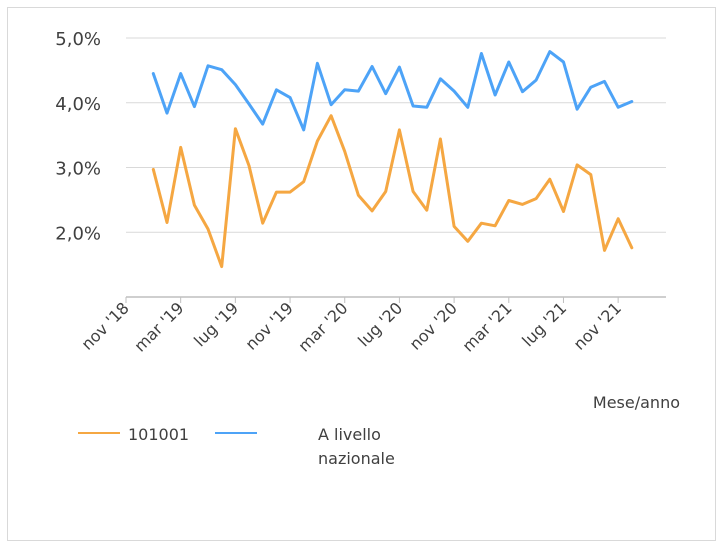  I want to click on series-line-nazionale, so click(392, 91).